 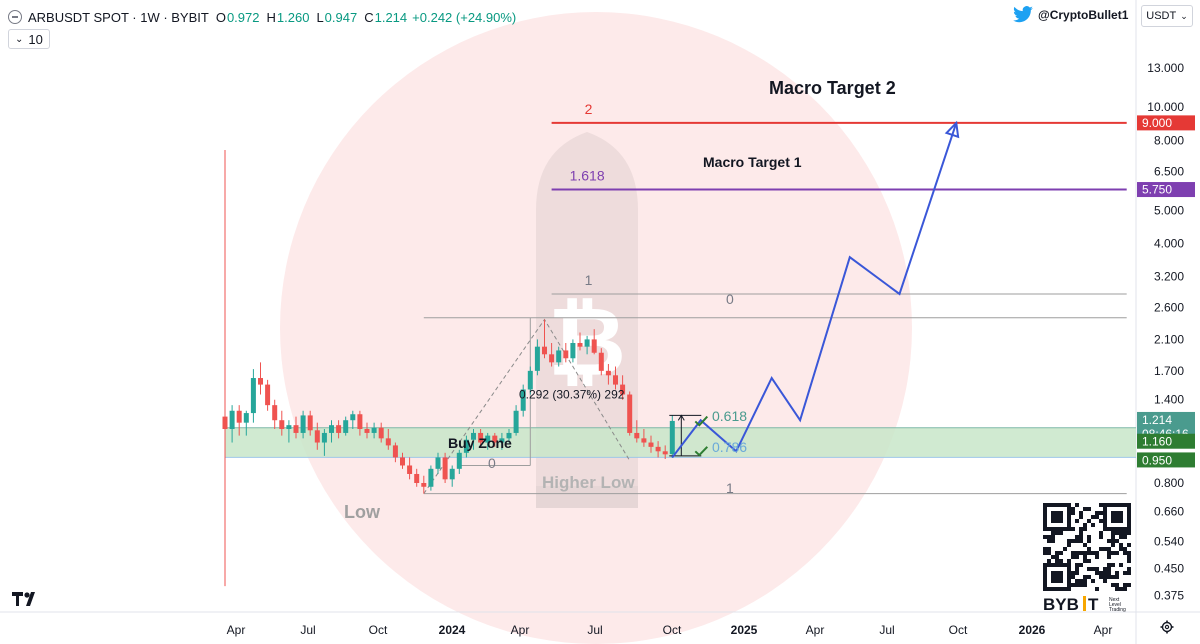 I want to click on time-tick-label: 2024, so click(x=452, y=630).